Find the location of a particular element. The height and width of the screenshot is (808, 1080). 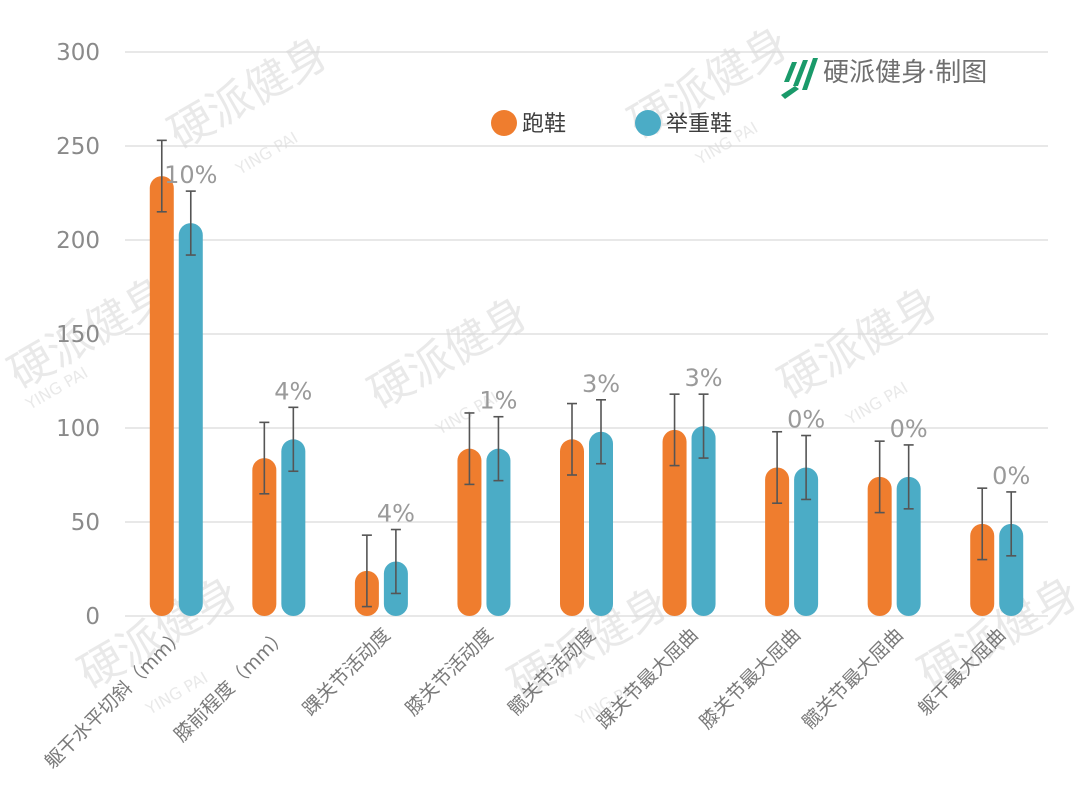

y-tick-label: 200 is located at coordinates (78, 241).